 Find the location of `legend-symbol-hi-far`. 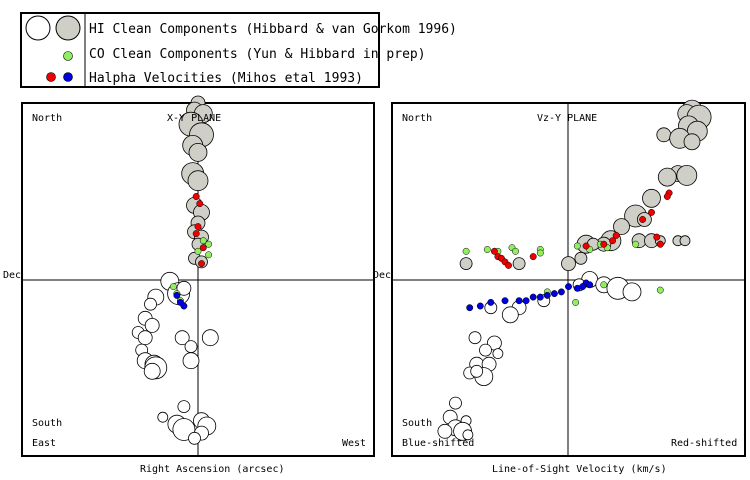

legend-symbol-hi-far is located at coordinates (38, 28).